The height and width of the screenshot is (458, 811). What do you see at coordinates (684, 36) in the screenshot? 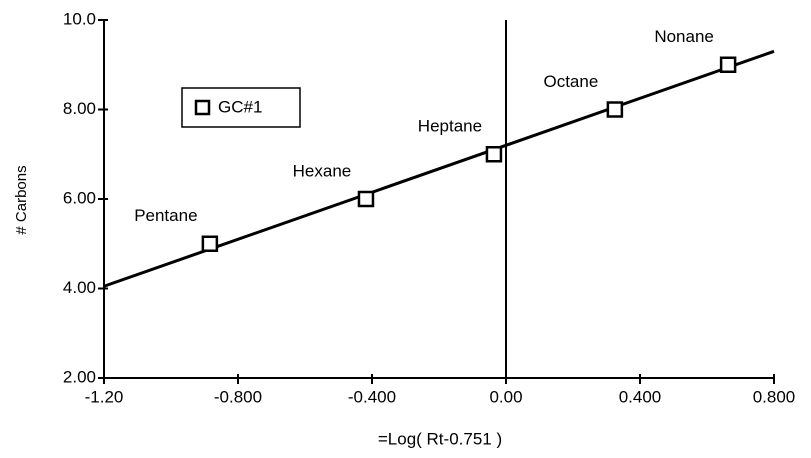
I see `point-label: Nonane` at bounding box center [684, 36].